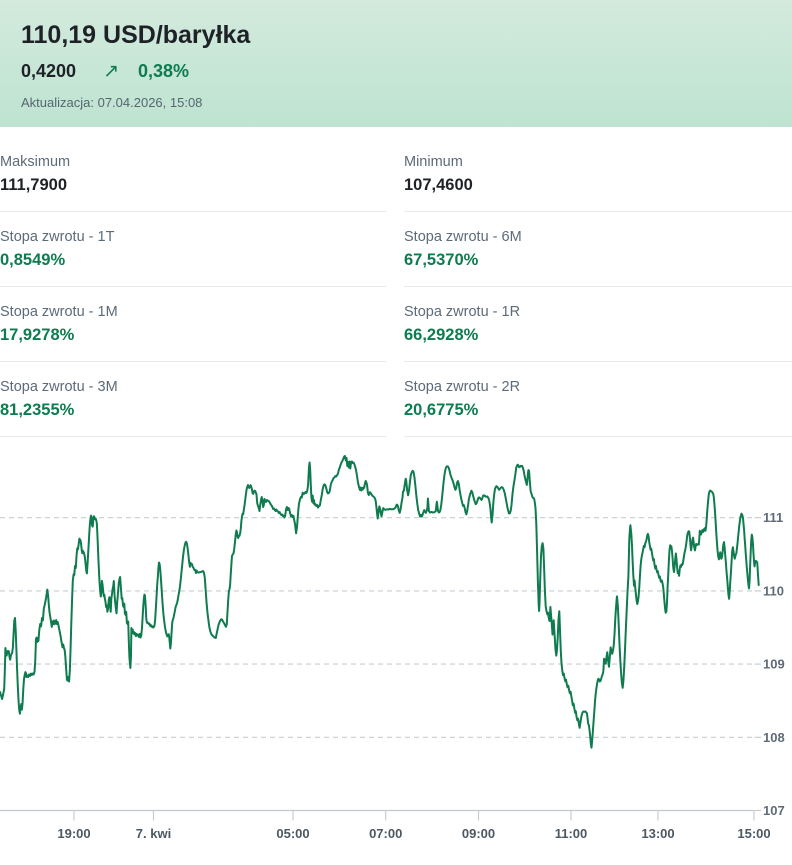 This screenshot has height=865, width=792. Describe the element at coordinates (773, 517) in the screenshot. I see `y-tick-label-111: 111` at that location.